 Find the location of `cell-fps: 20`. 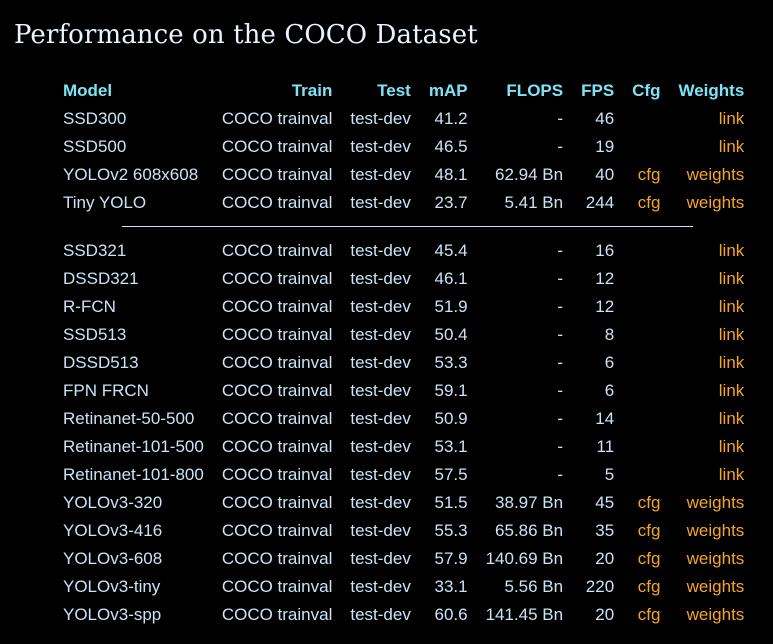

cell-fps: 20 is located at coordinates (605, 614).